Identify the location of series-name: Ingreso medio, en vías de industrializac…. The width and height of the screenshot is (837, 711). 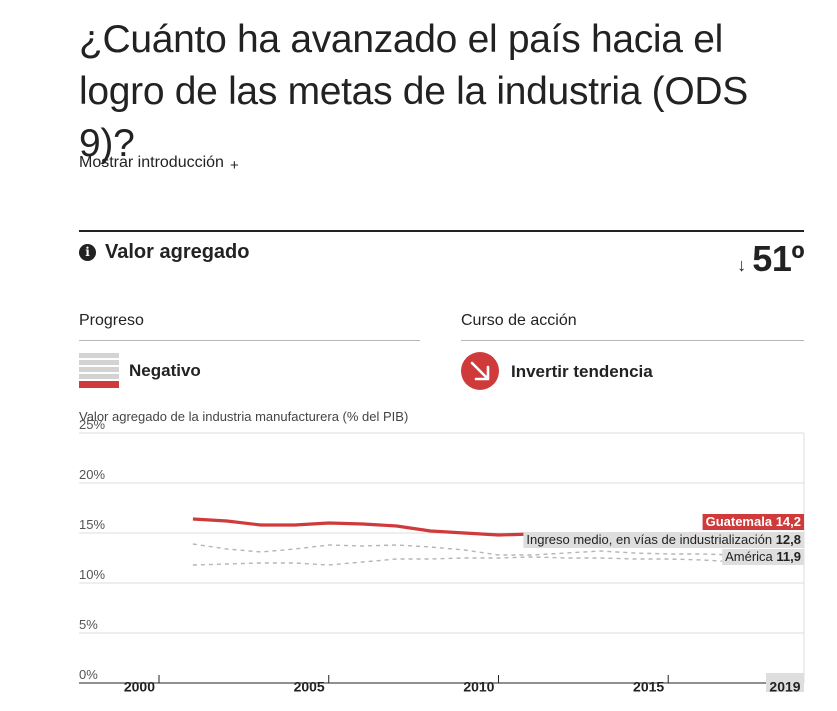
(650, 539).